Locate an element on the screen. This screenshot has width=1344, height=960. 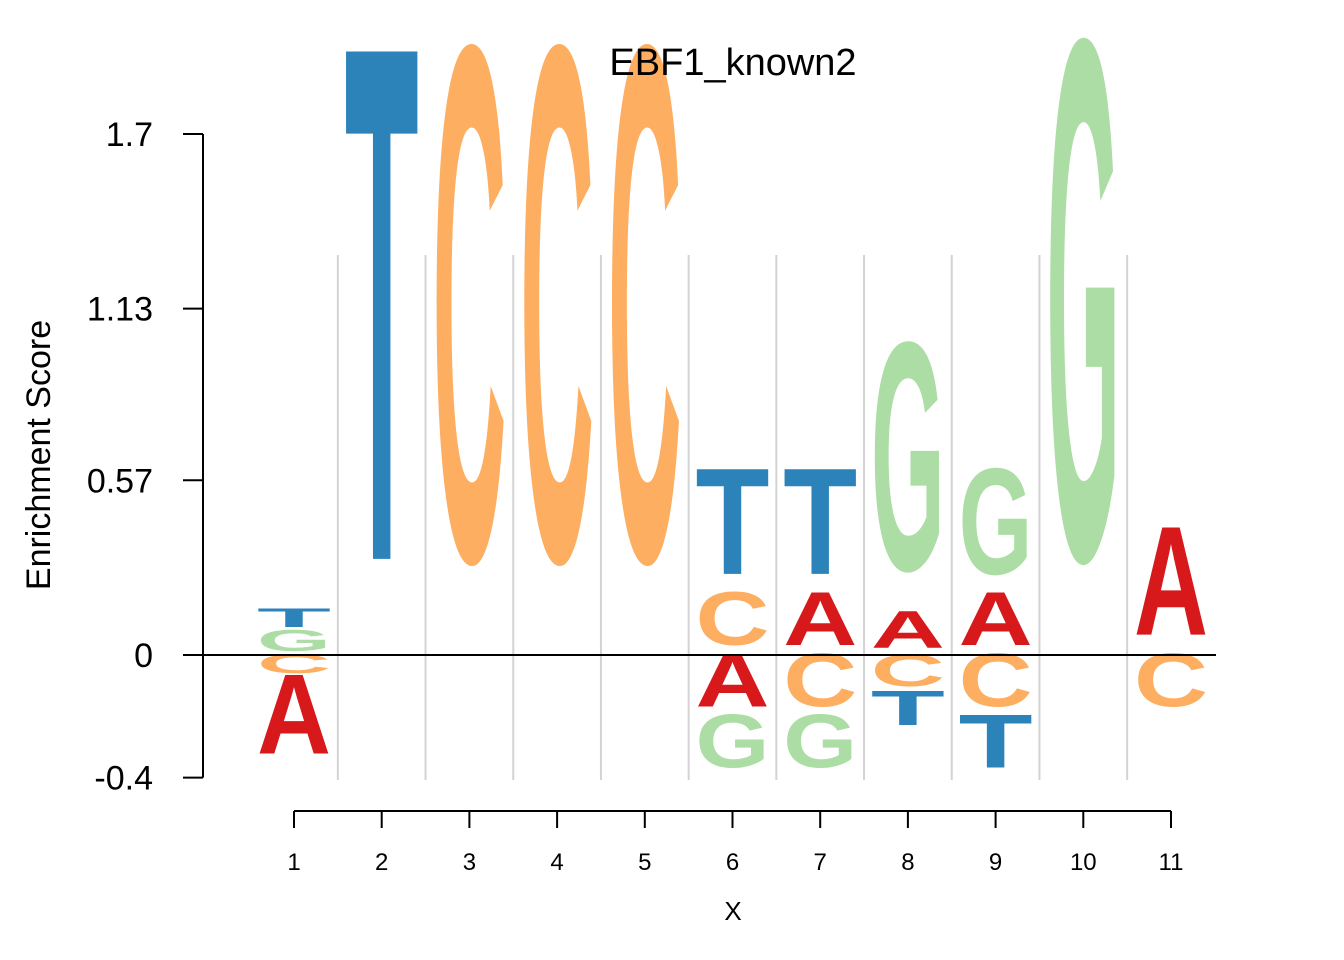
x-tick-label: 3 is located at coordinates (469, 862).